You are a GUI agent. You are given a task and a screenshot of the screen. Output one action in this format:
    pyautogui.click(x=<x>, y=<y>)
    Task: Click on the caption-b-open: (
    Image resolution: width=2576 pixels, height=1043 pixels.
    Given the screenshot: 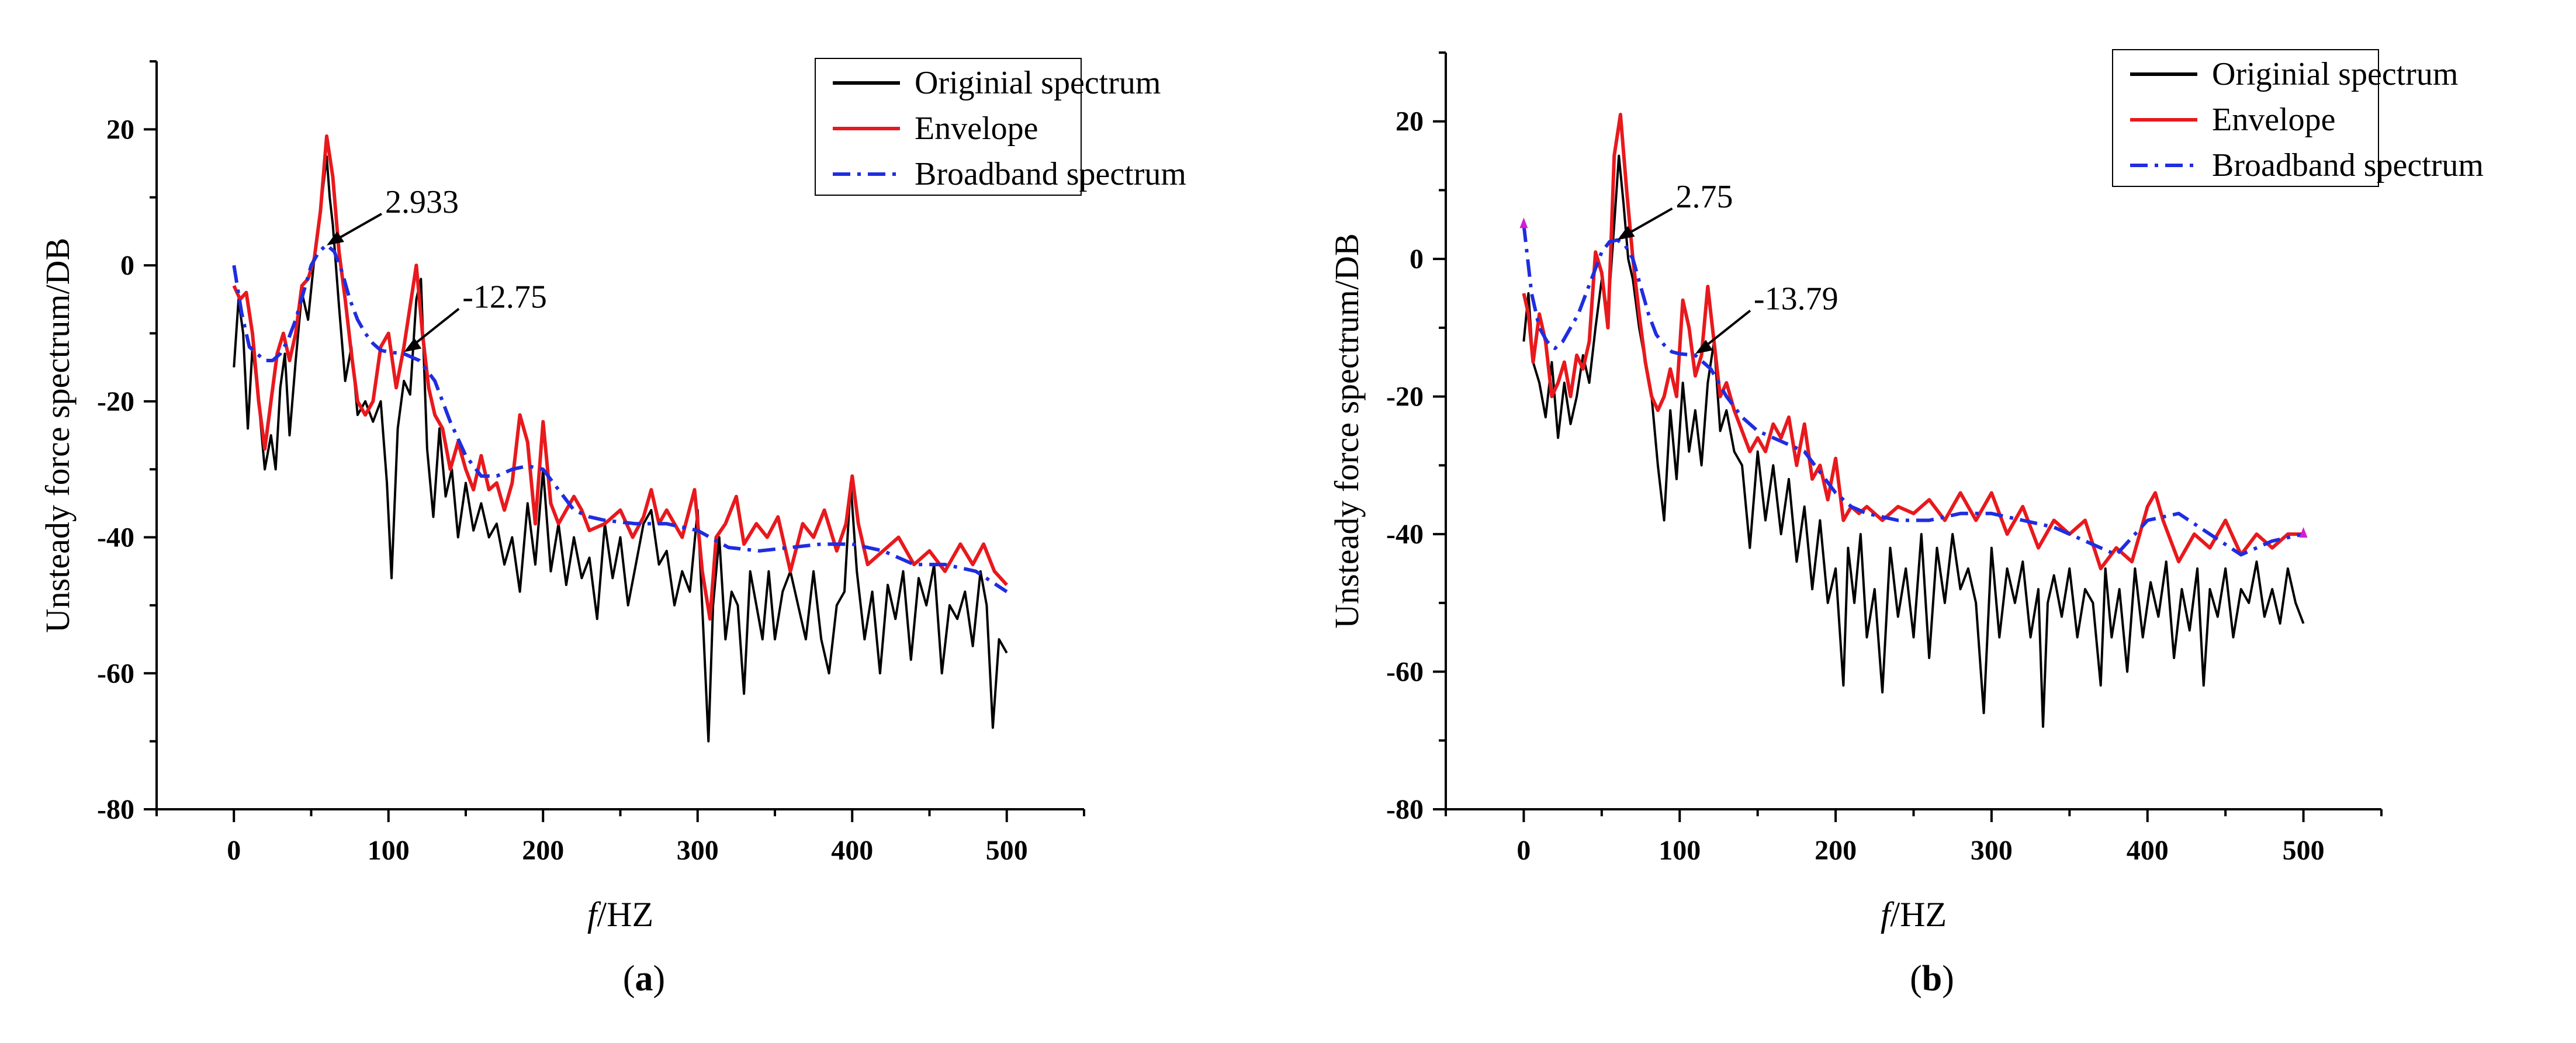 What is the action you would take?
    pyautogui.click(x=1916, y=979)
    